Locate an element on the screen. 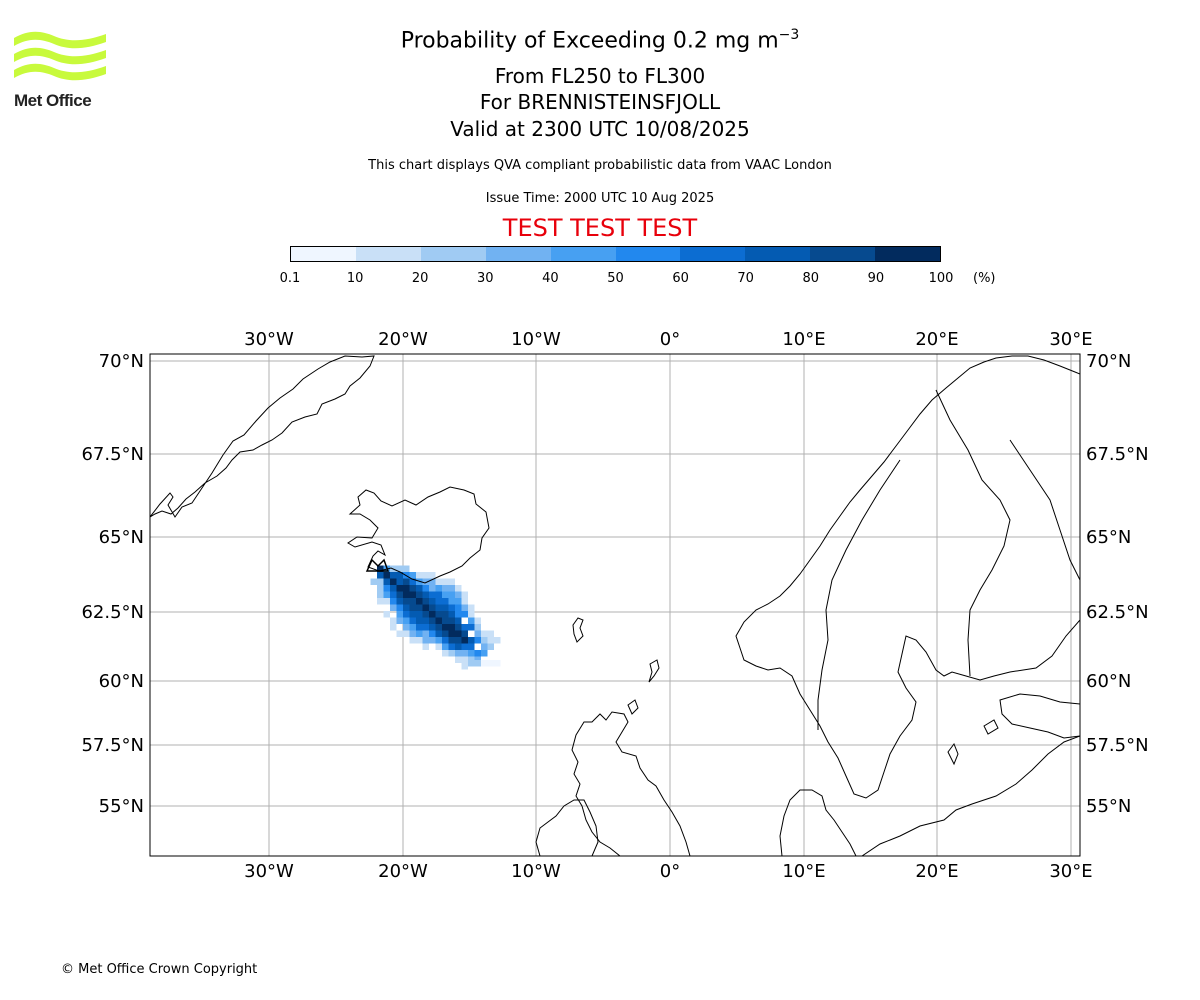 The width and height of the screenshot is (1200, 1000). lon-label: 30°E is located at coordinates (1070, 871).